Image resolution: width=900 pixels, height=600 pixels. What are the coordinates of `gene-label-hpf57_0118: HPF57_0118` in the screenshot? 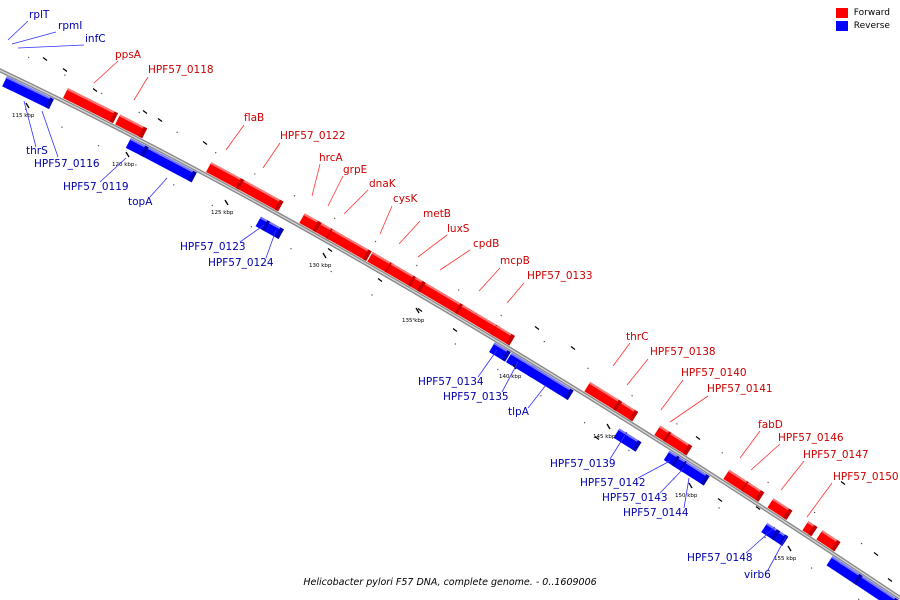 It's located at (181, 70).